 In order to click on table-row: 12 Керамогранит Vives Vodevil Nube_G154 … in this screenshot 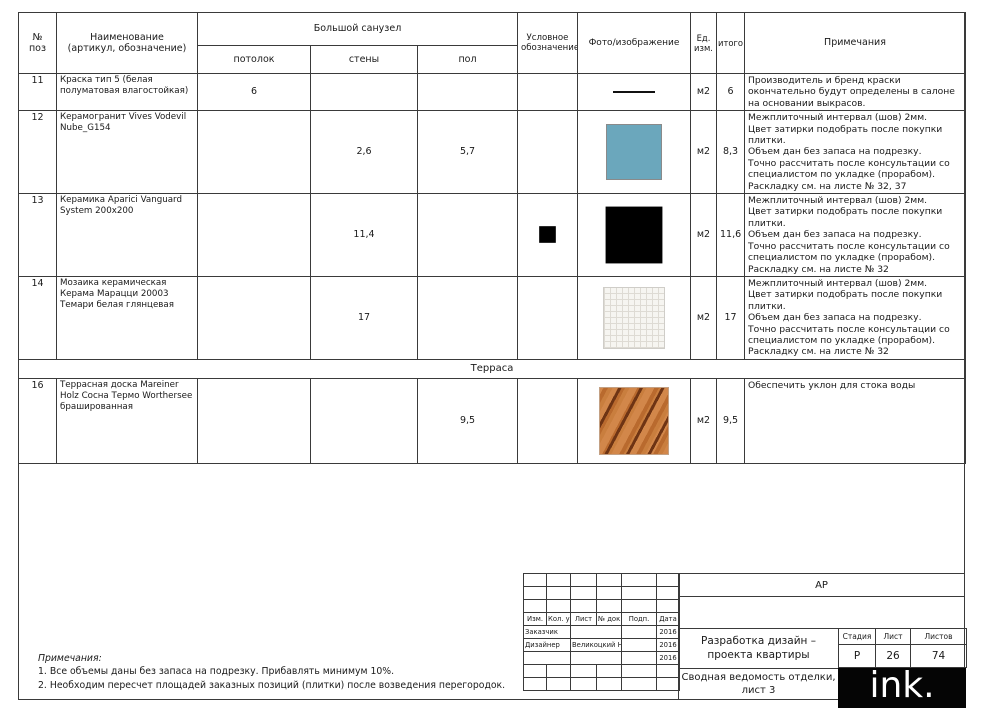, I will do `click(492, 152)`.